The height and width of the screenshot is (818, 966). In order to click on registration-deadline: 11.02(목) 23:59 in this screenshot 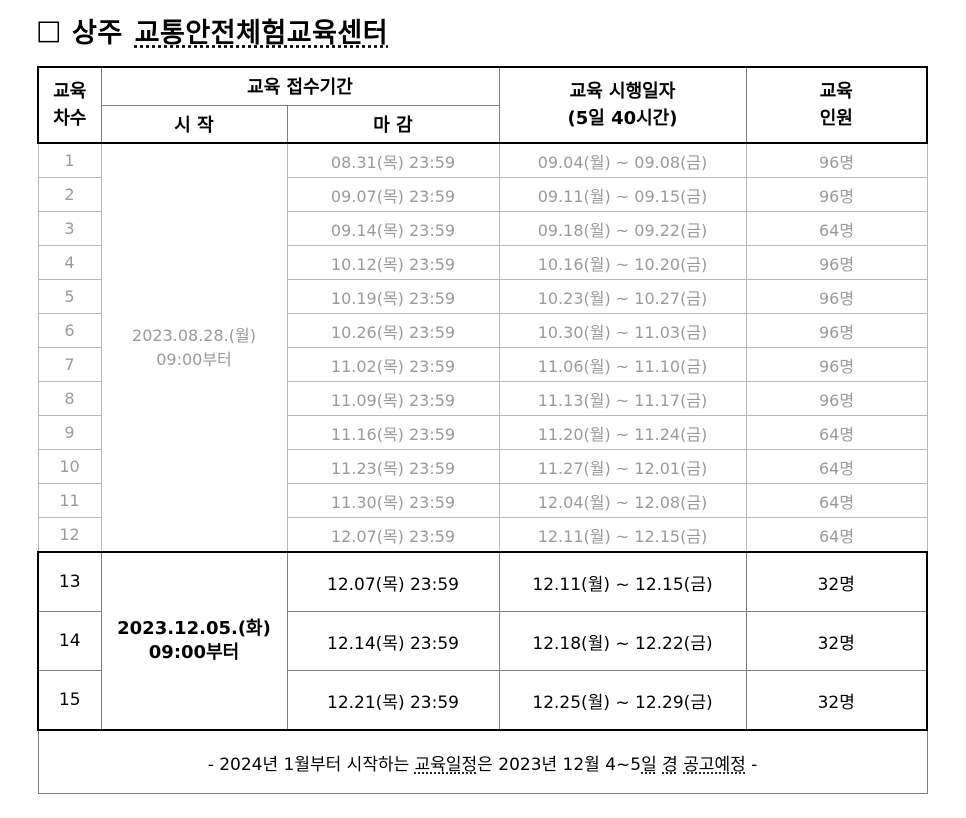, I will do `click(393, 364)`.